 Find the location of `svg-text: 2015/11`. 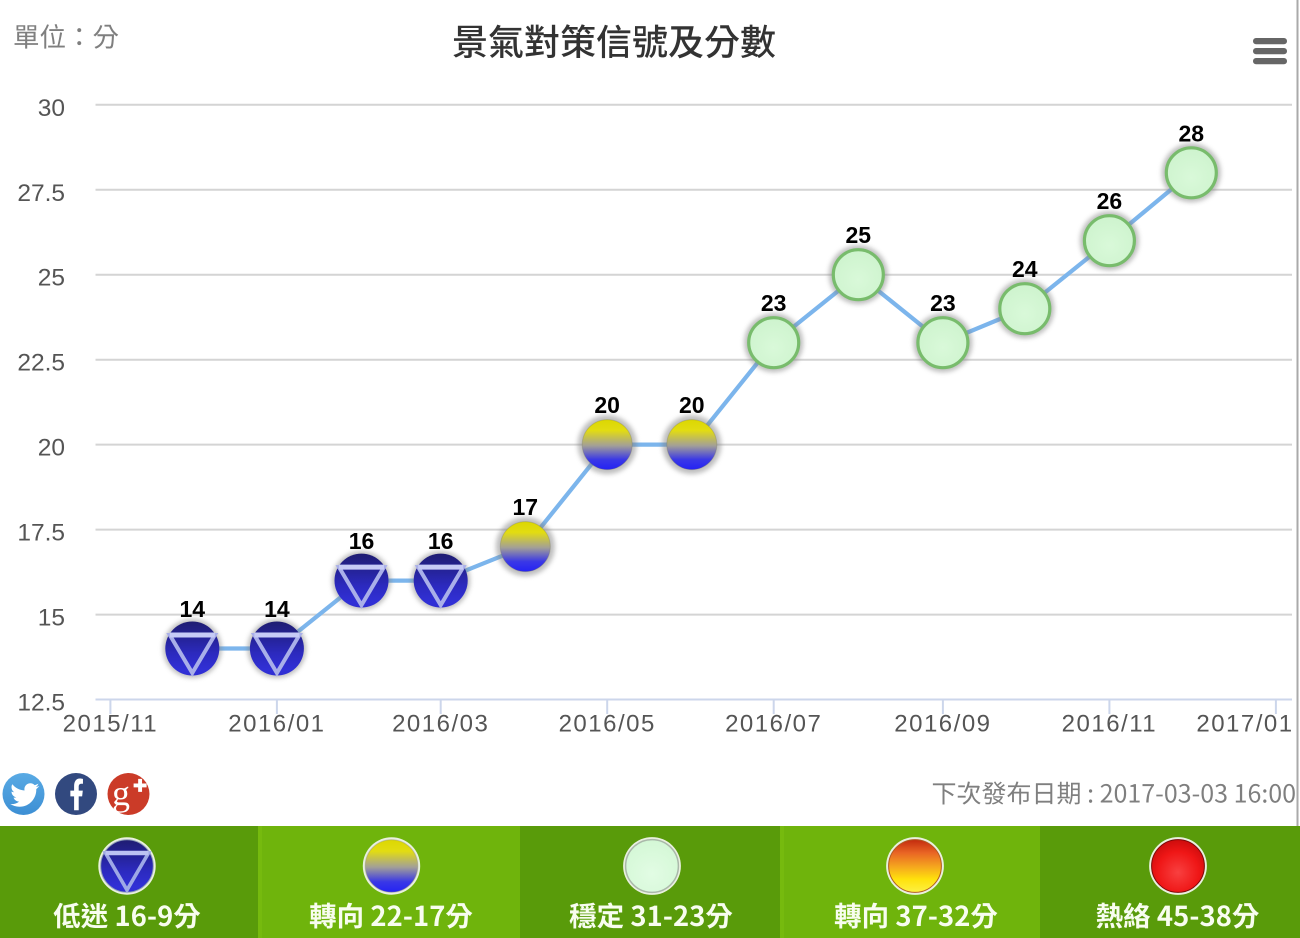

svg-text: 2015/11 is located at coordinates (110, 724).